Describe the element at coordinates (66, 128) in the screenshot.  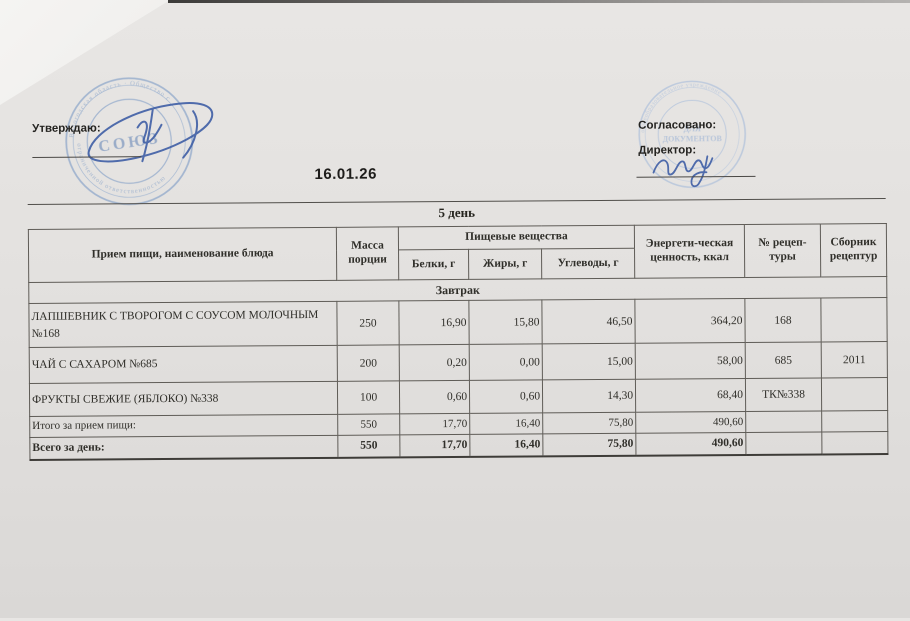
I see `approve-label: Утверждаю:` at that location.